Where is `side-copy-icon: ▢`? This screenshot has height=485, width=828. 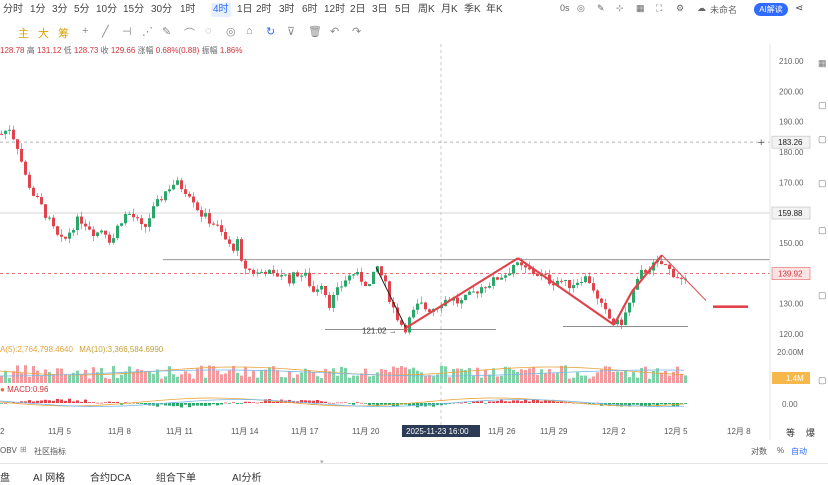
side-copy-icon: ▢ is located at coordinates (822, 105).